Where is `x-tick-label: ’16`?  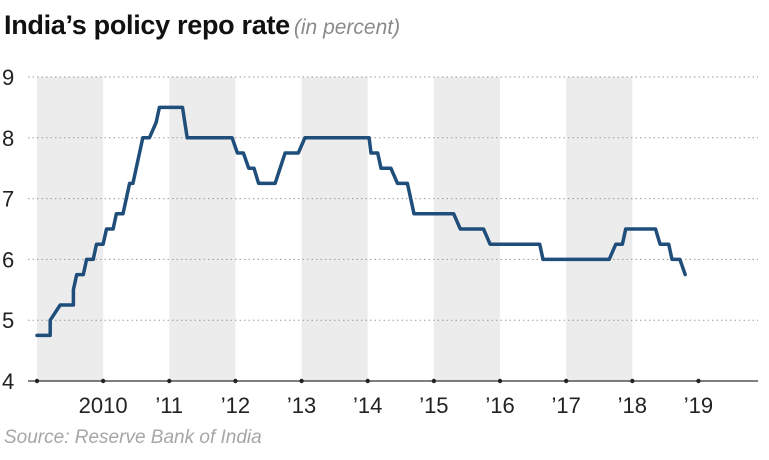 x-tick-label: ’16 is located at coordinates (499, 405).